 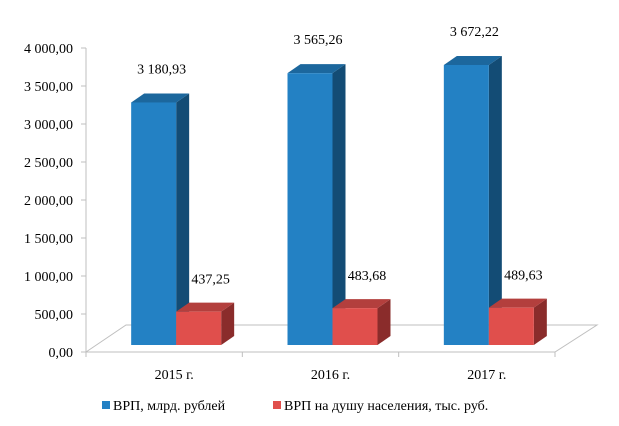 I want to click on y-tick-label: 500,00, so click(x=54, y=315).